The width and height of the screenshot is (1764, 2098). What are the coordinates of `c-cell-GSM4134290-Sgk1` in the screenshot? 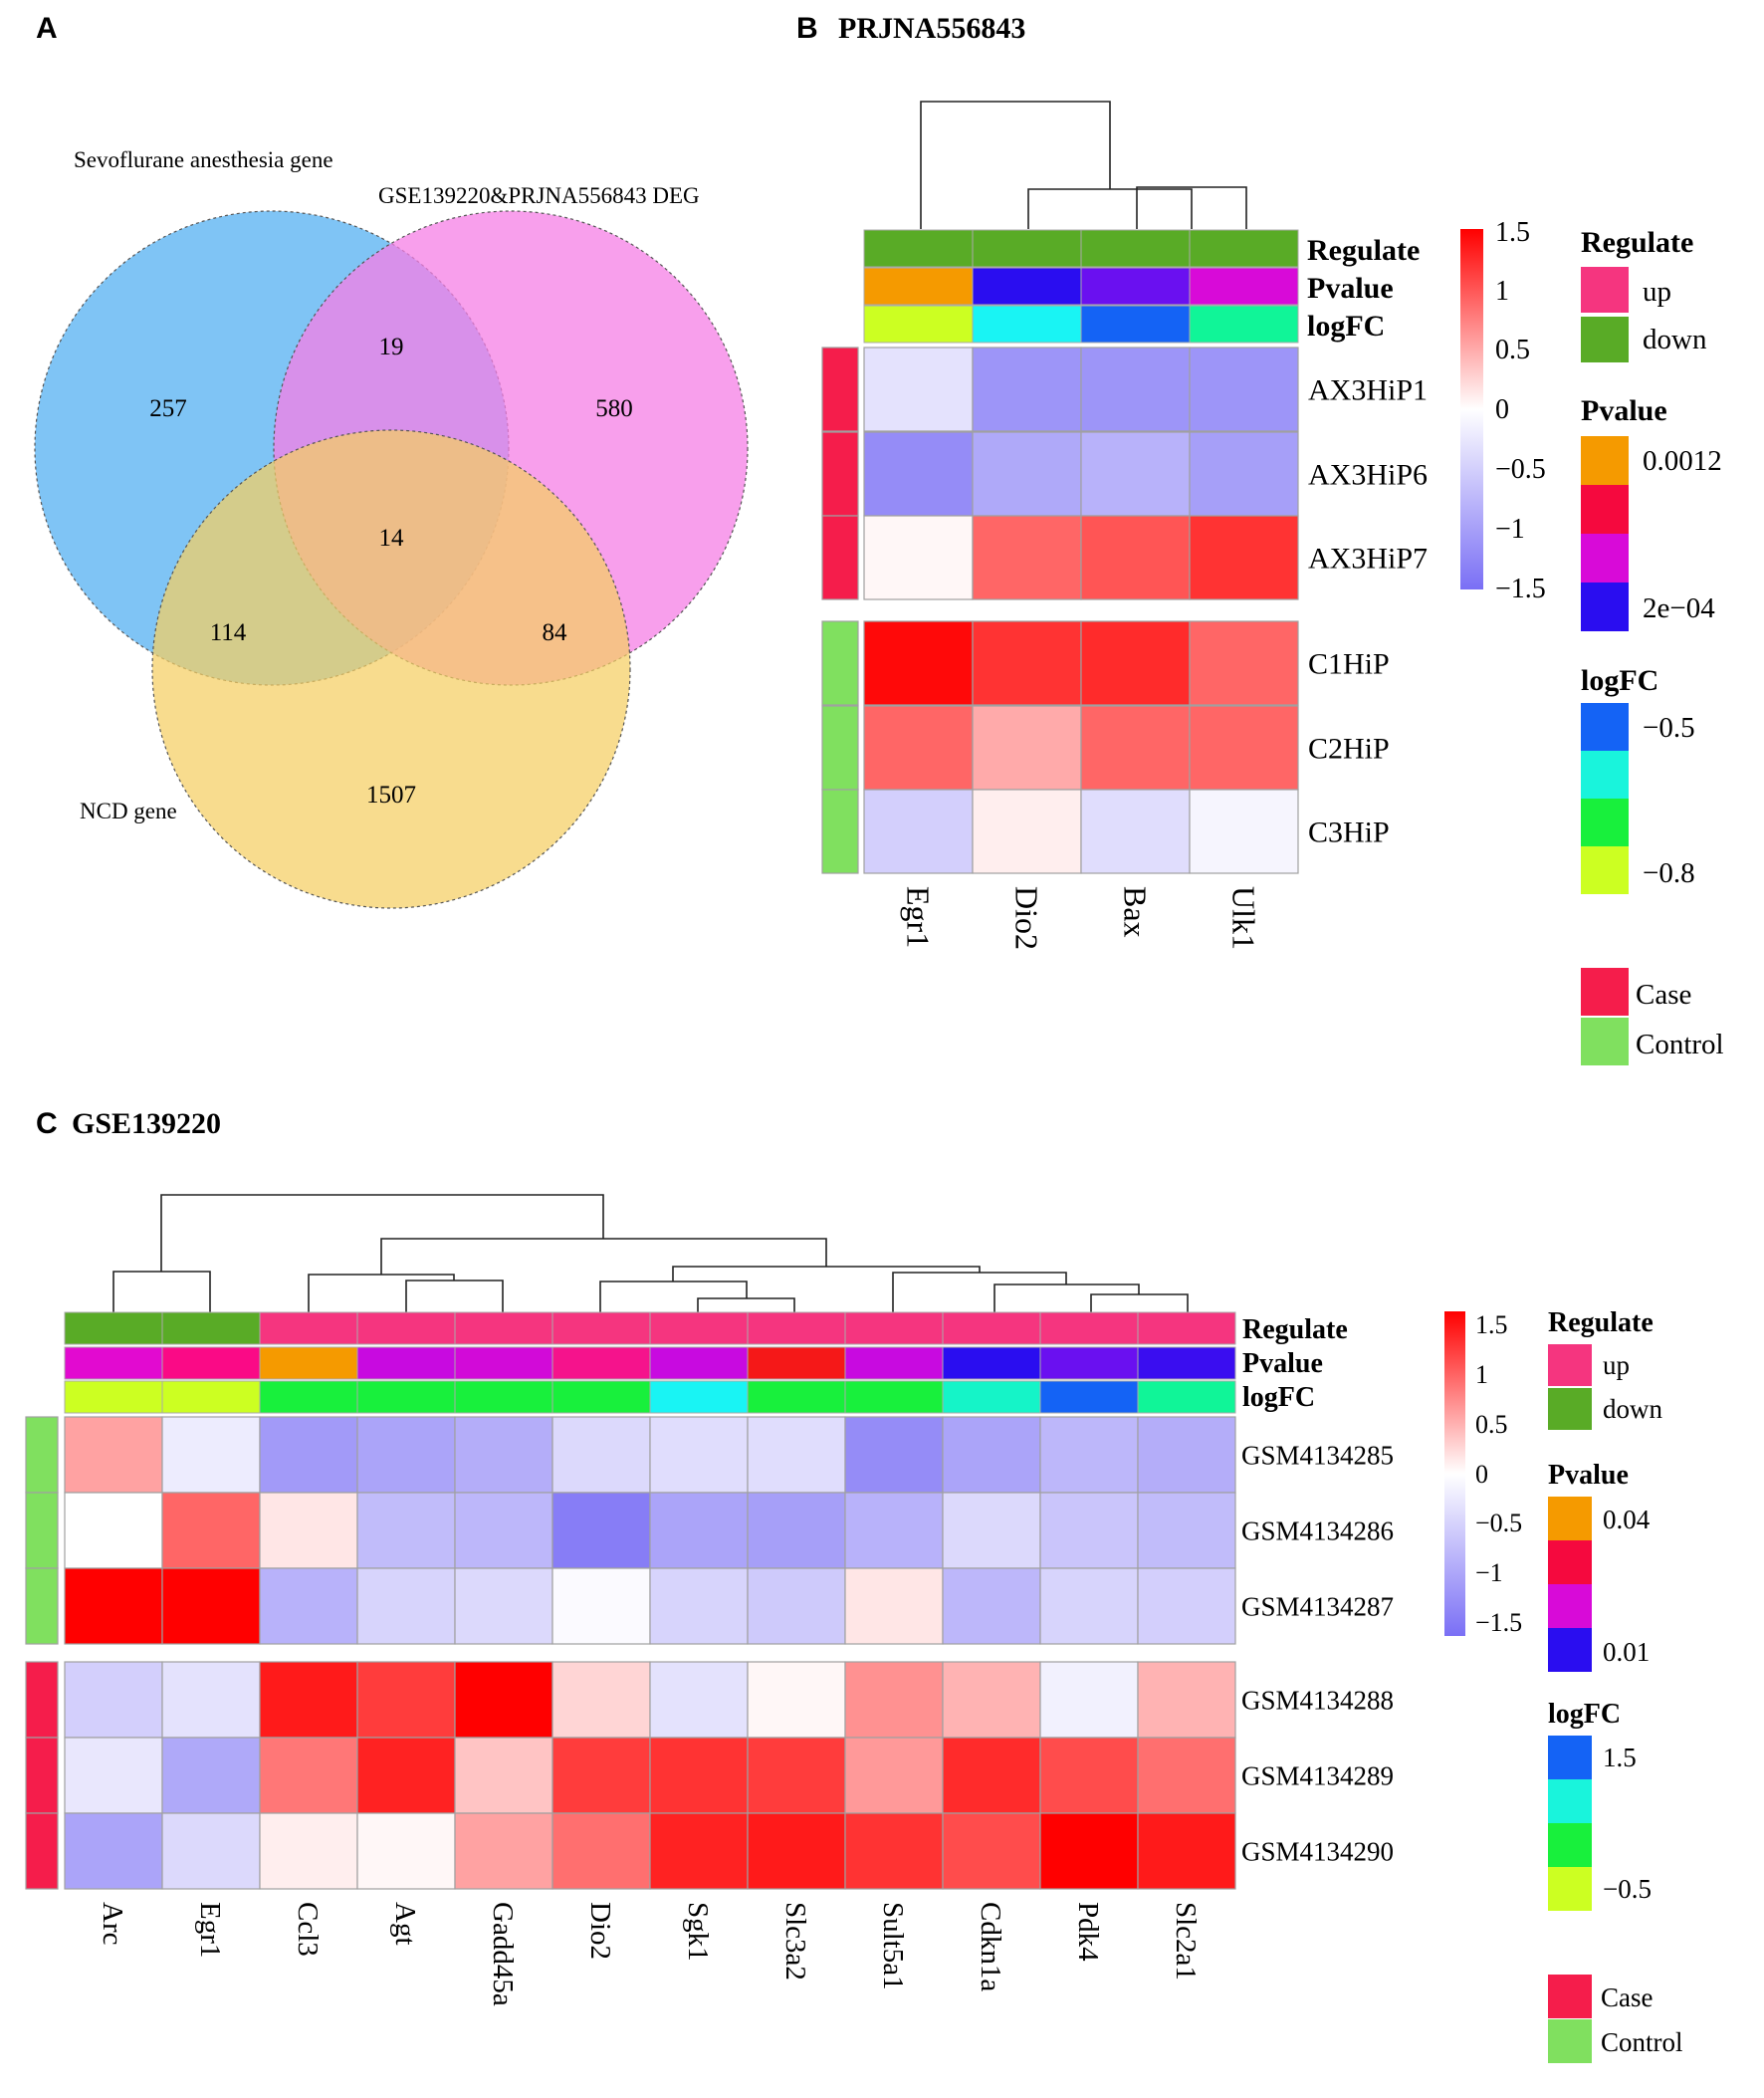 It's located at (699, 1851).